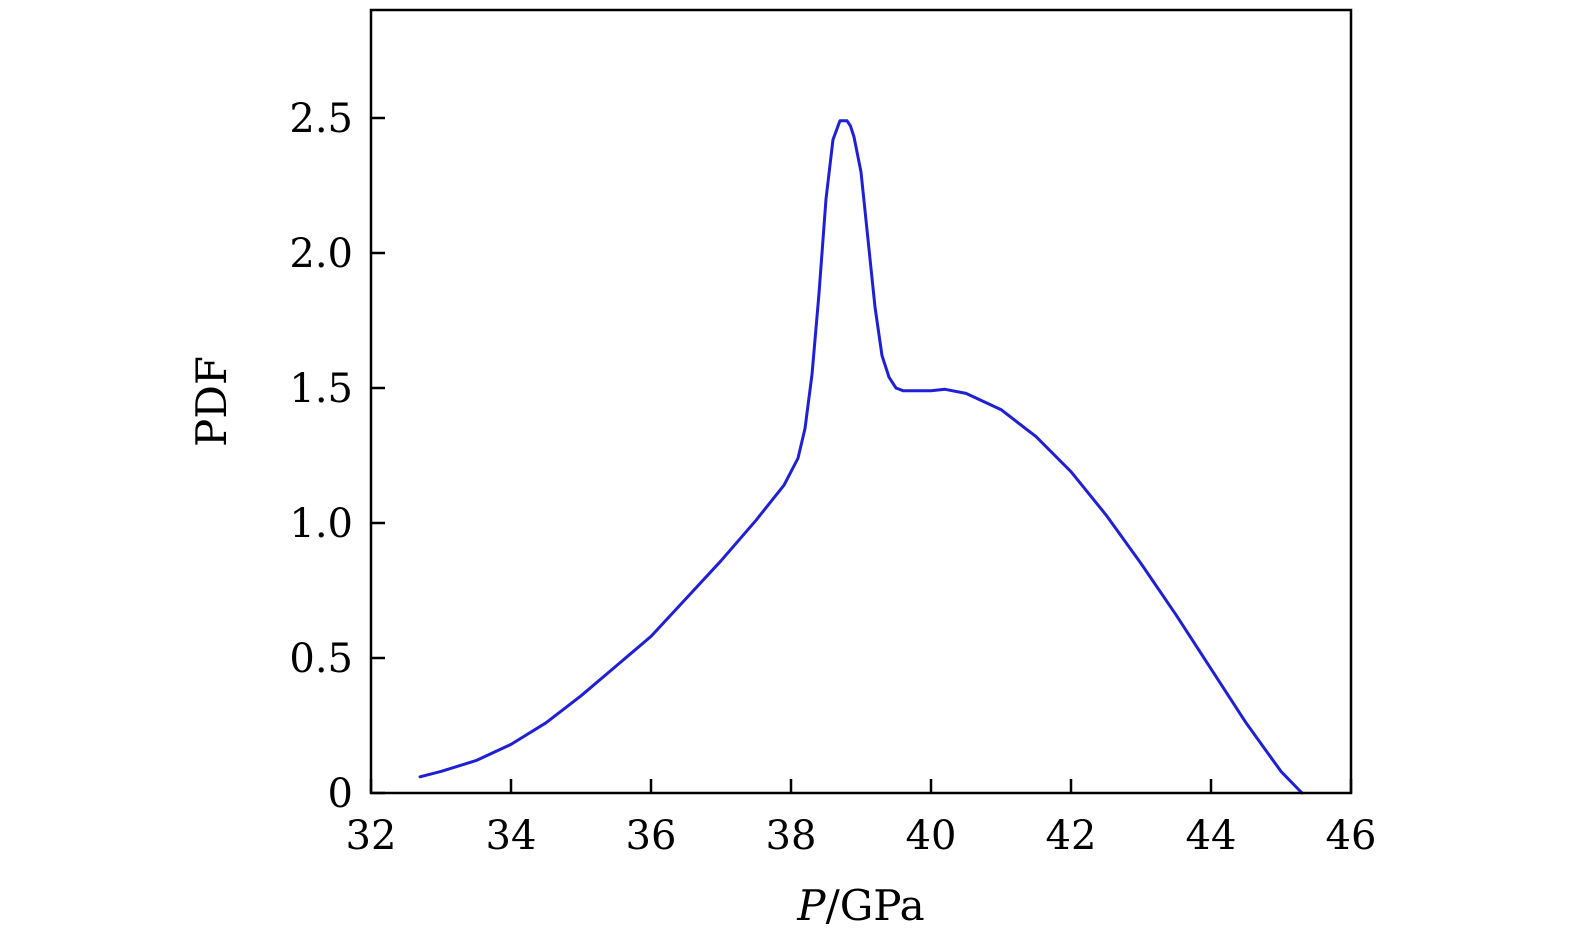 This screenshot has height=945, width=1575. I want to click on x-tick-label: 36, so click(651, 836).